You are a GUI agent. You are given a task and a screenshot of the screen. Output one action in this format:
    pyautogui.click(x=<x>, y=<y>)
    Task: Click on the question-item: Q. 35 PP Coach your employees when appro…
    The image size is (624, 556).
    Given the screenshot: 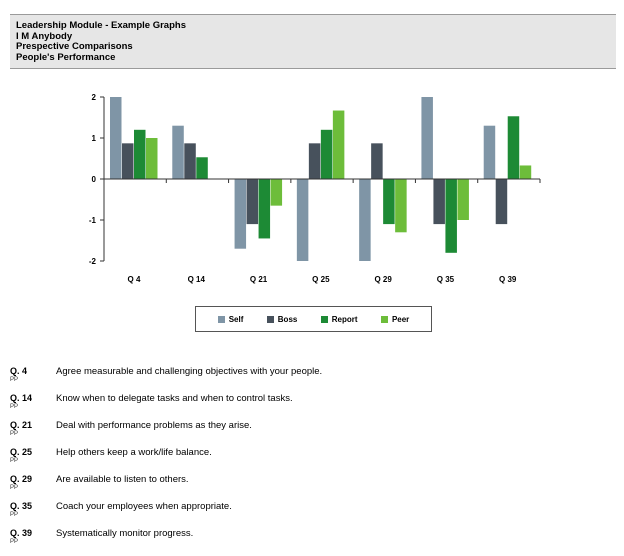 What is the action you would take?
    pyautogui.click(x=310, y=514)
    